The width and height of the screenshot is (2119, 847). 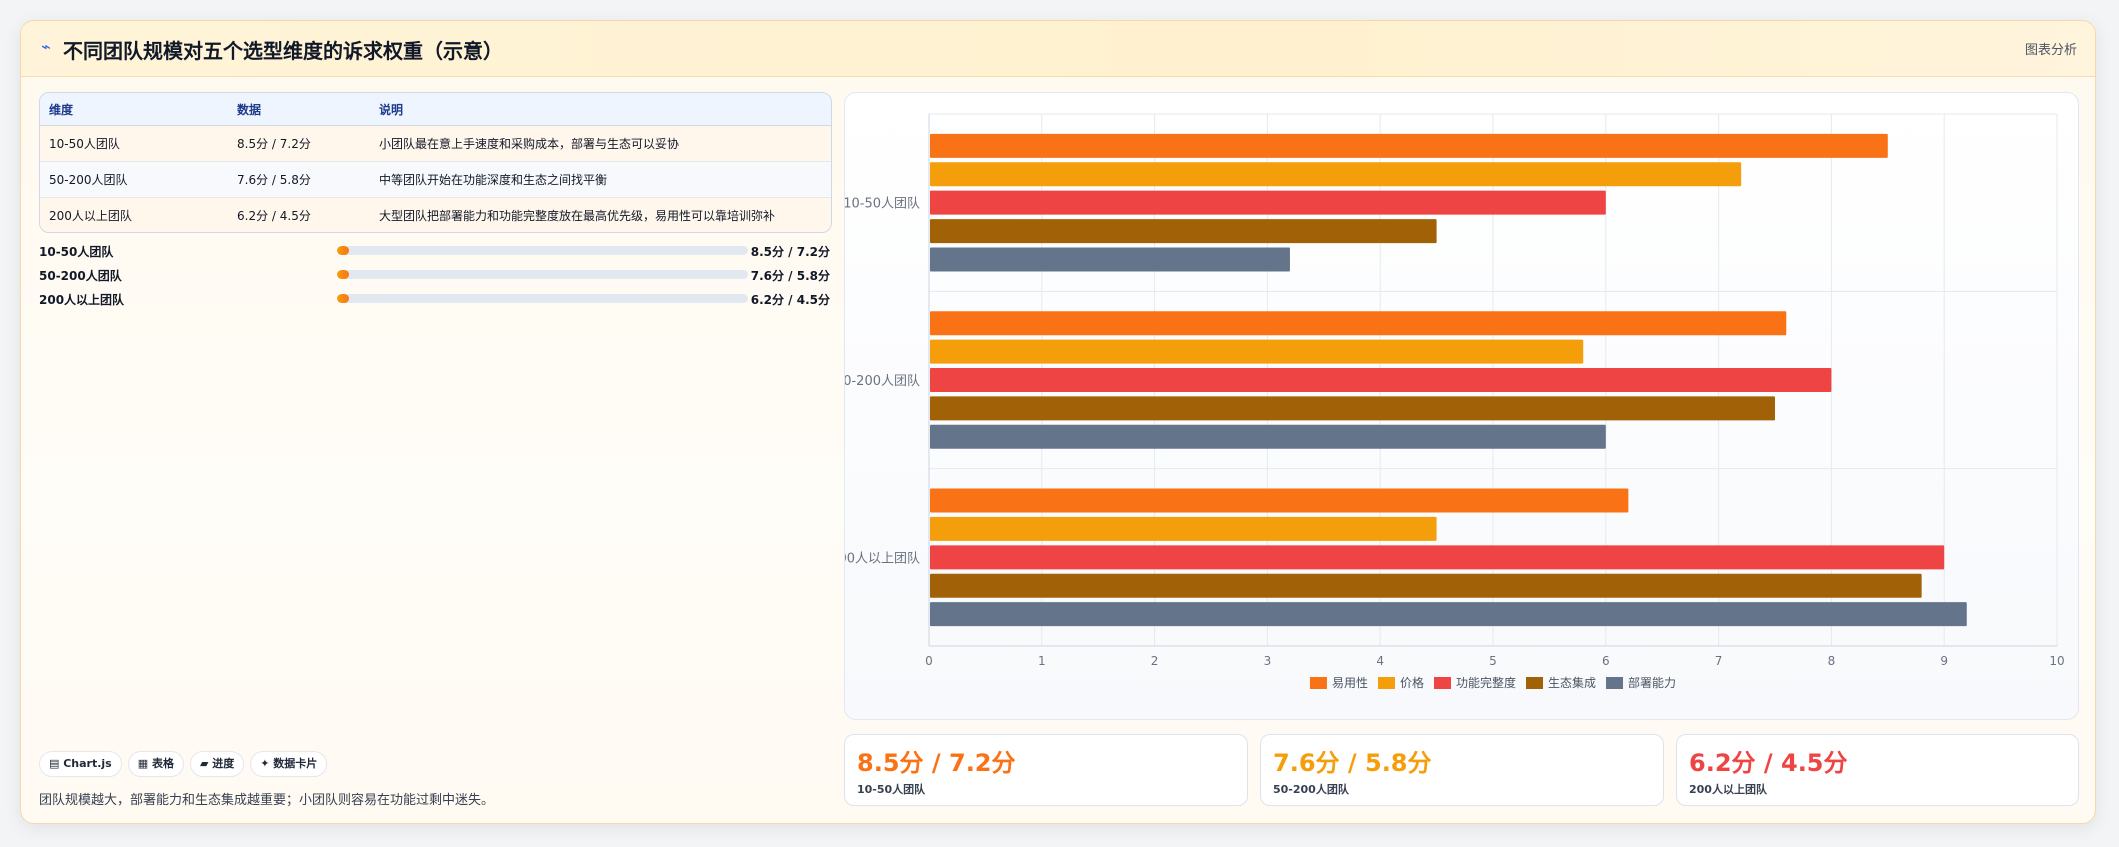 What do you see at coordinates (1350, 683) in the screenshot?
I see `legend-label: 易用性` at bounding box center [1350, 683].